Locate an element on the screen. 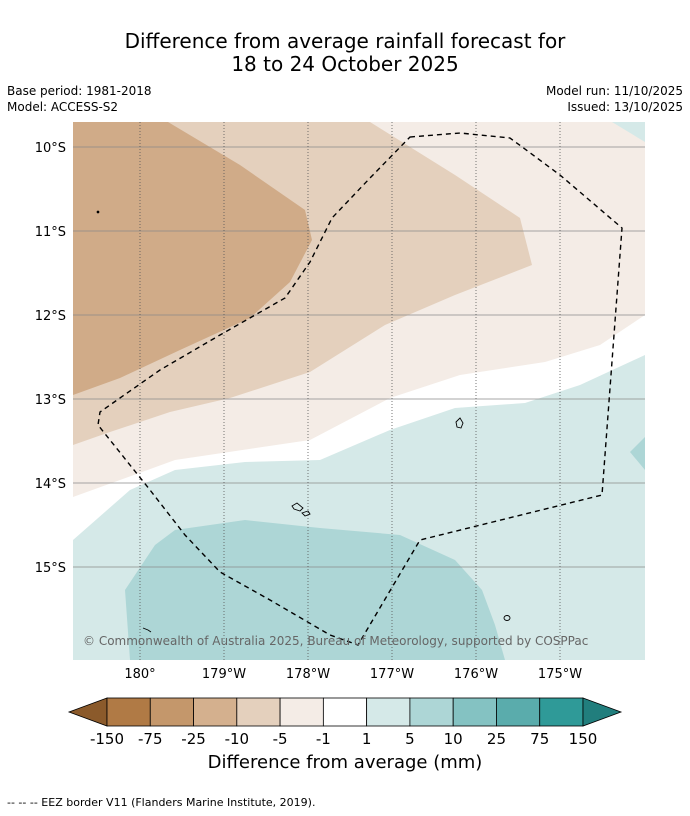 Image resolution: width=690 pixels, height=816 pixels. lat-label: 15°S is located at coordinates (50, 568).